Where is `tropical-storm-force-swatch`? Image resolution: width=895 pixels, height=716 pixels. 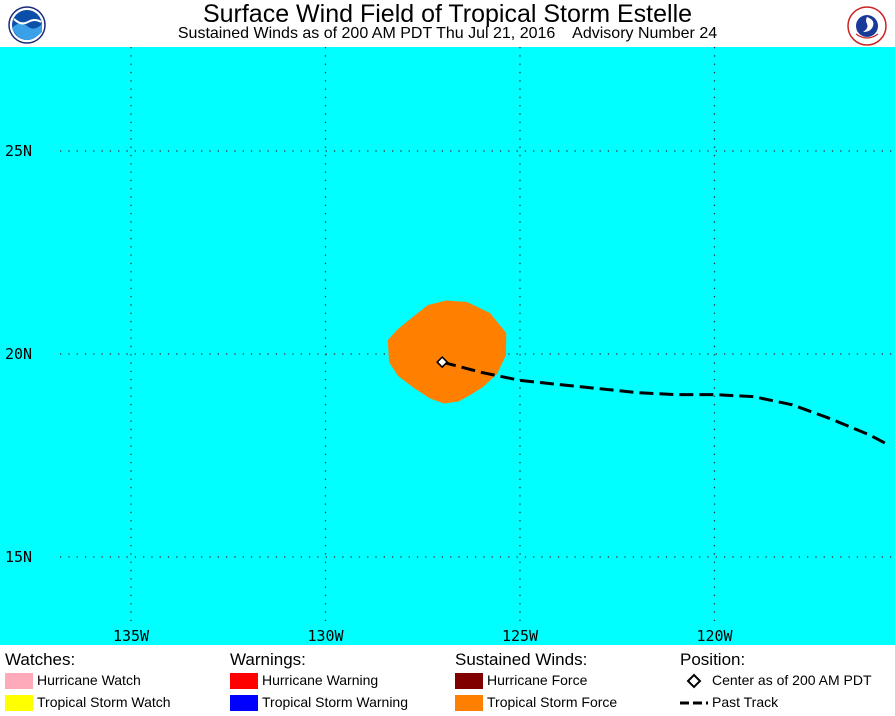
tropical-storm-force-swatch is located at coordinates (469, 703).